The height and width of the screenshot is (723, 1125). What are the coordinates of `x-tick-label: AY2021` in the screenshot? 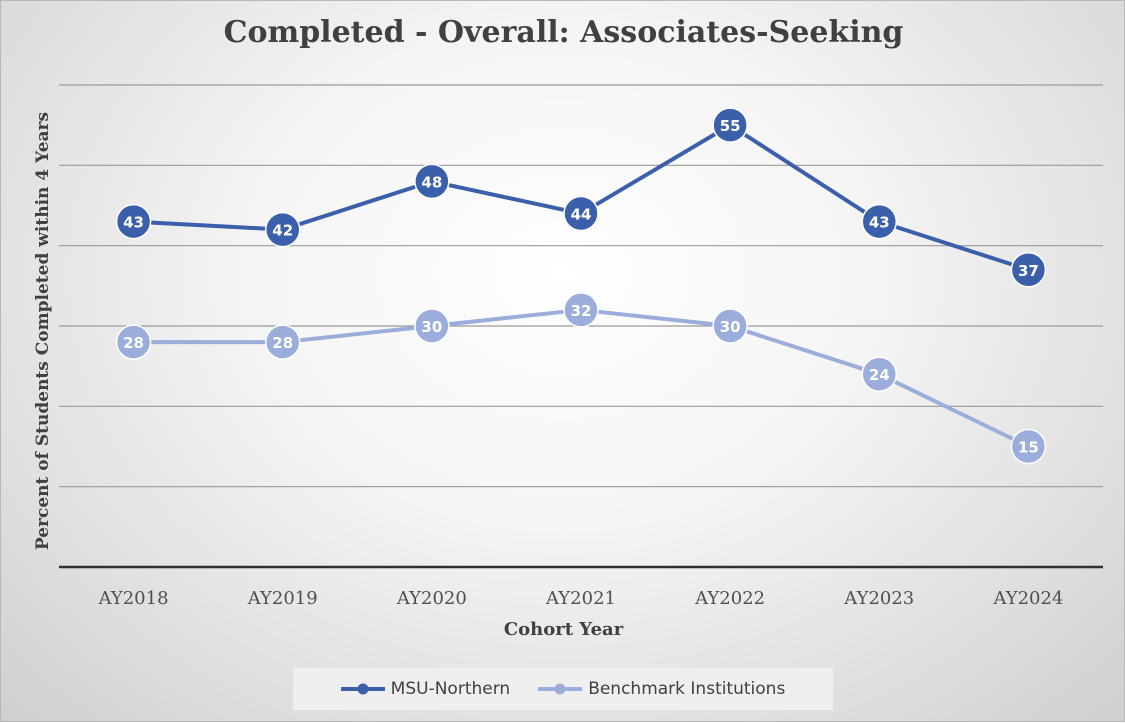 It's located at (580, 598).